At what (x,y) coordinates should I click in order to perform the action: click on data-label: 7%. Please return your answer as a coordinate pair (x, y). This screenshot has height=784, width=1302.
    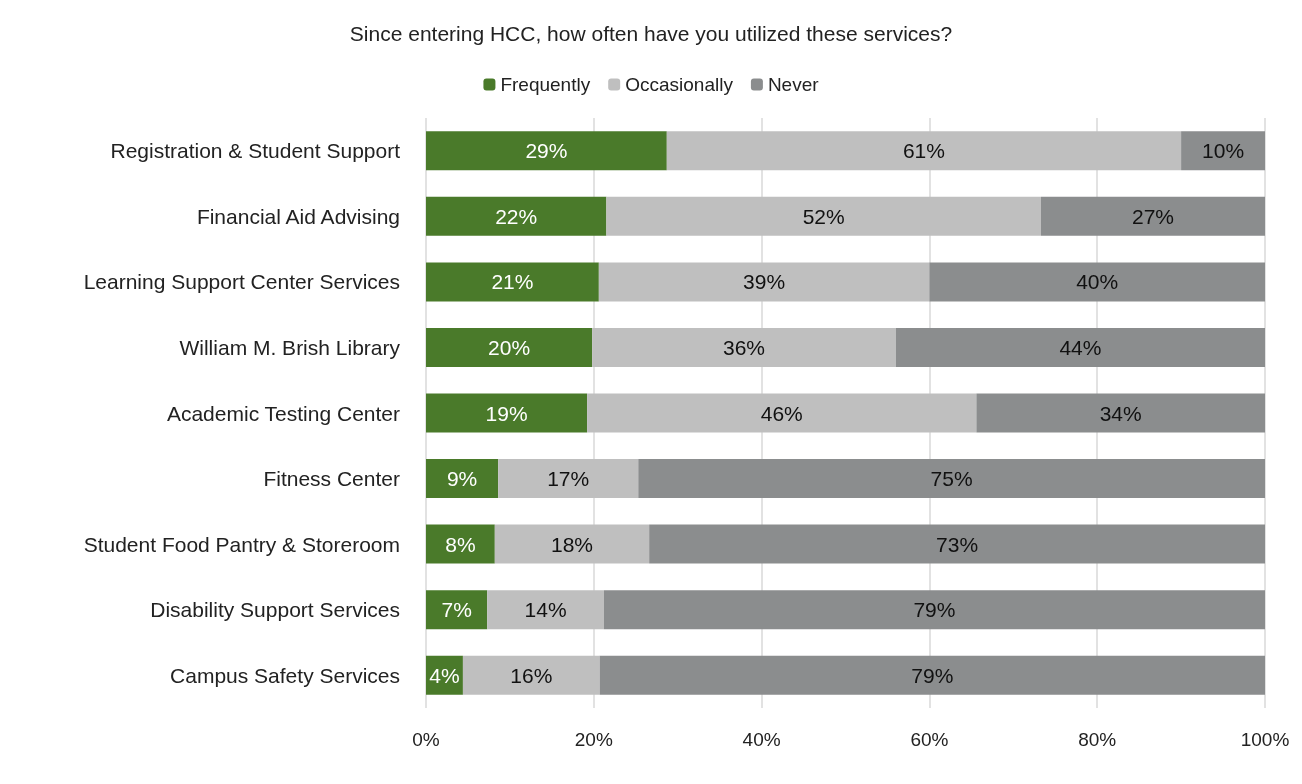
    Looking at the image, I should click on (456, 610).